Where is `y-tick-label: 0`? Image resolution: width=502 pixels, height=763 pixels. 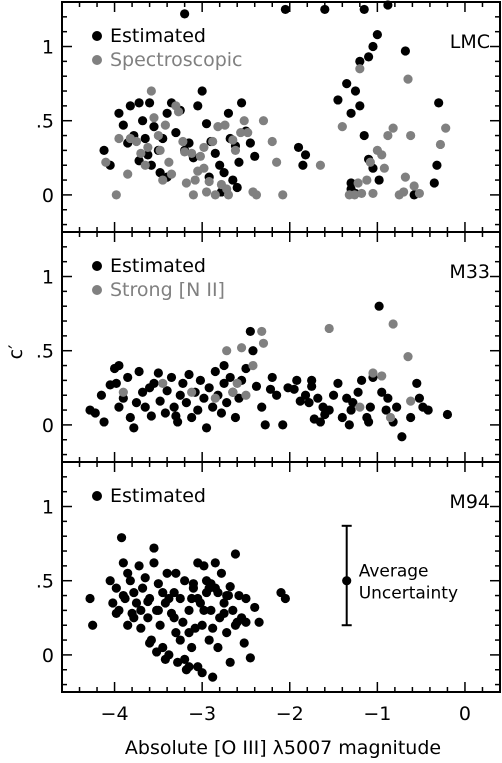 y-tick-label: 0 is located at coordinates (48, 656).